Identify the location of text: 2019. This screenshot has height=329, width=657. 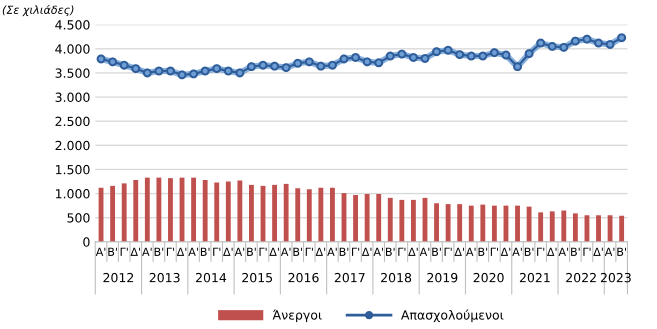
(442, 277).